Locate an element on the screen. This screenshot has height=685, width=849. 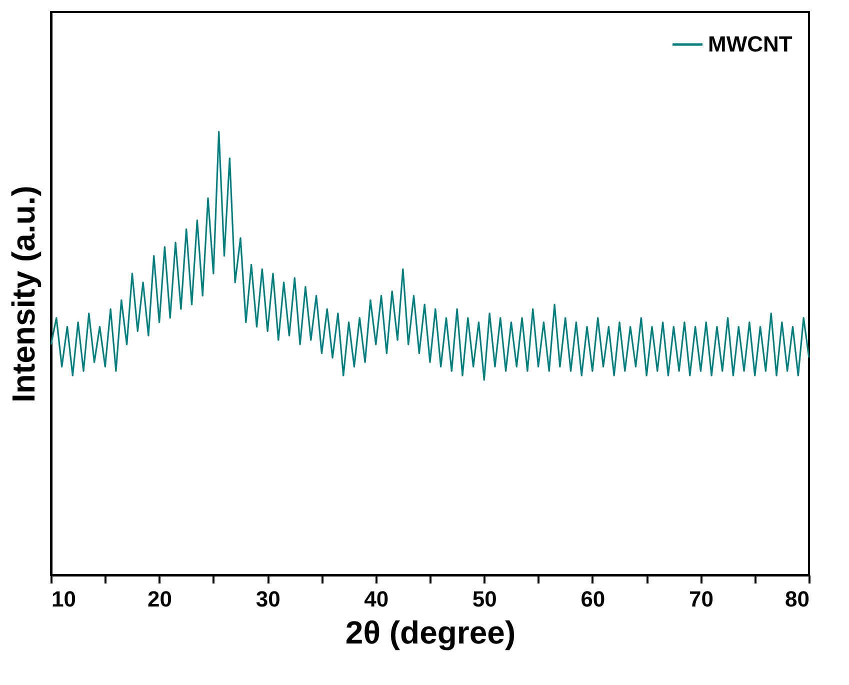
x-tick-label: 30 is located at coordinates (268, 599).